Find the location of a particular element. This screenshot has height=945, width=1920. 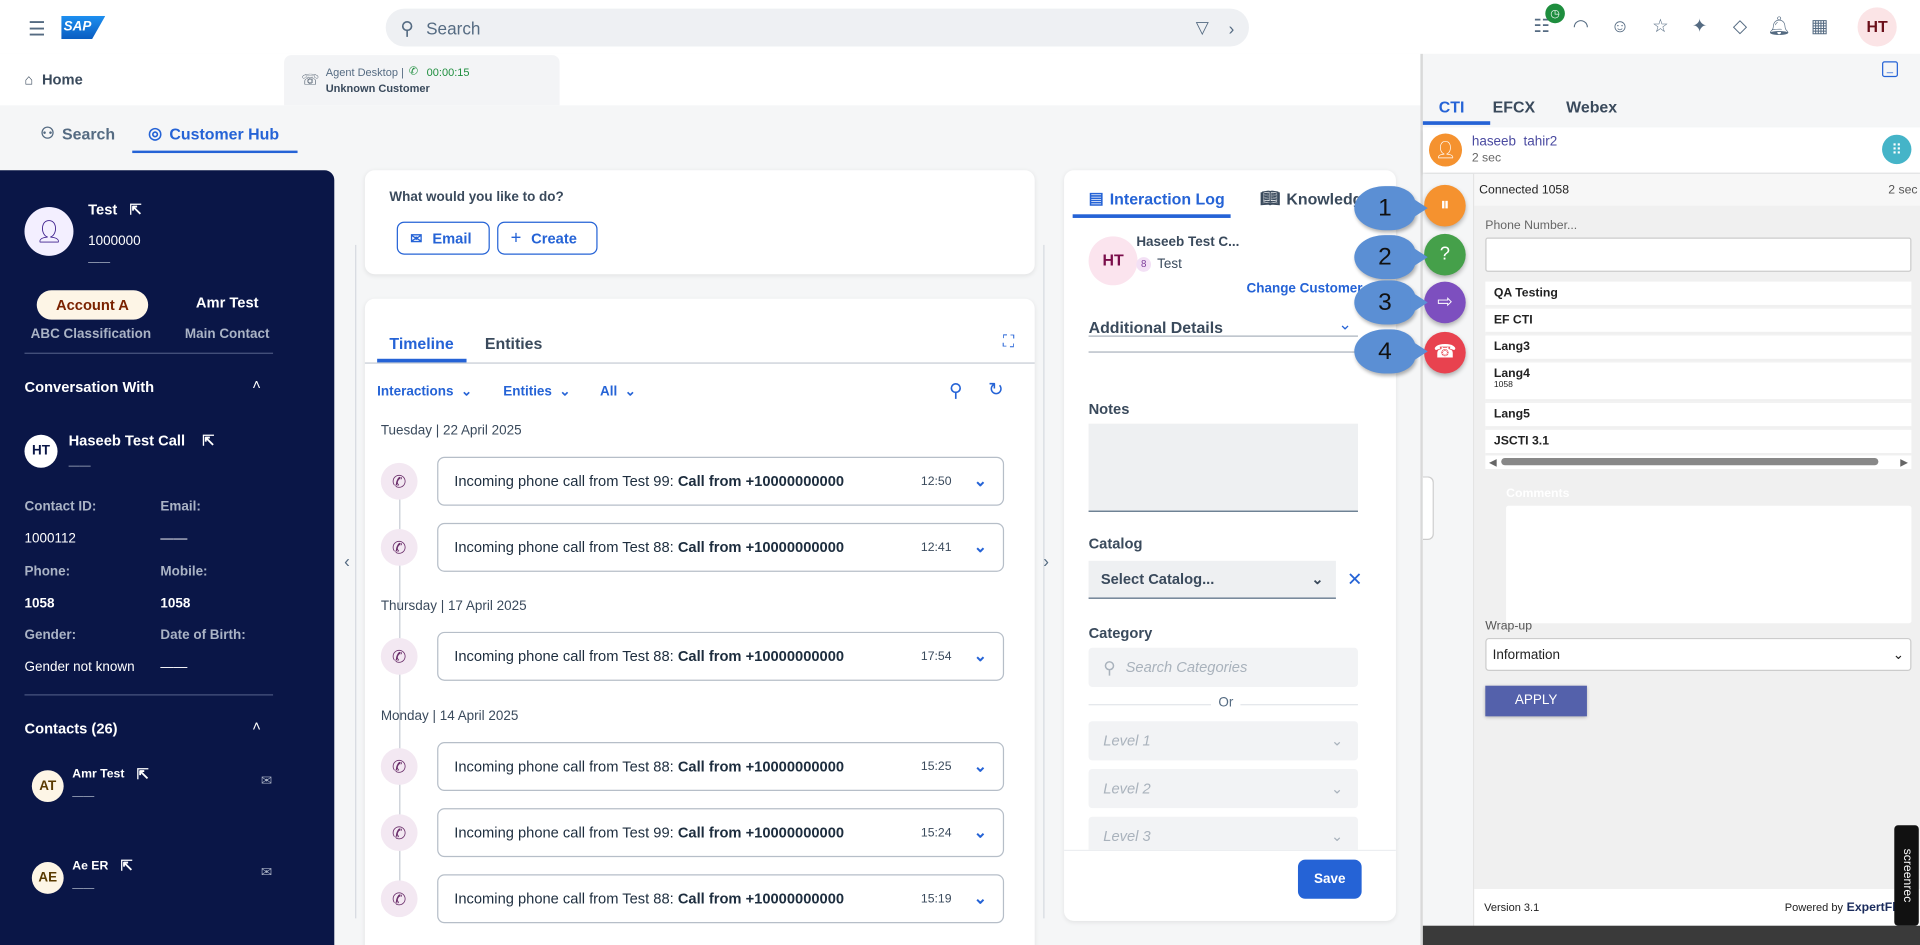

search-icon: ⚲ is located at coordinates (955, 391).